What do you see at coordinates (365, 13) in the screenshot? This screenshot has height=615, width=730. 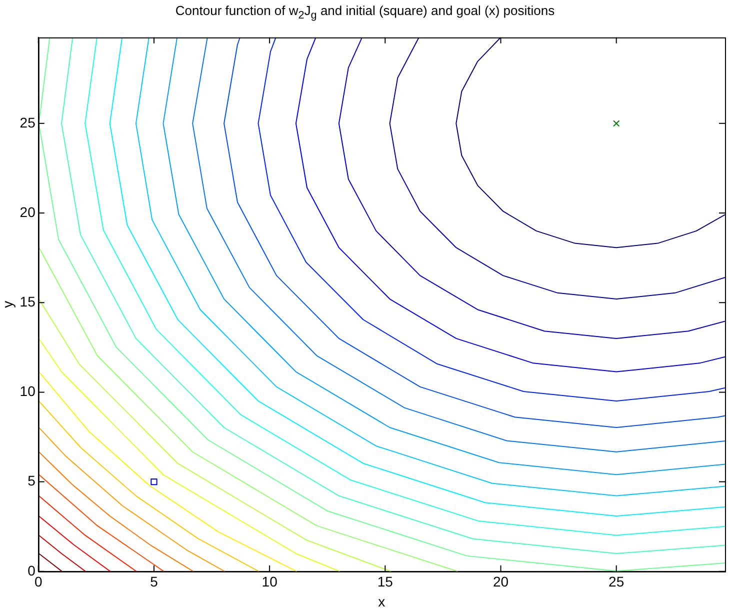 I see `chart-title: Contour function of w$_{2}$J$_{g}$ and initial (square) and goal (x) positions` at bounding box center [365, 13].